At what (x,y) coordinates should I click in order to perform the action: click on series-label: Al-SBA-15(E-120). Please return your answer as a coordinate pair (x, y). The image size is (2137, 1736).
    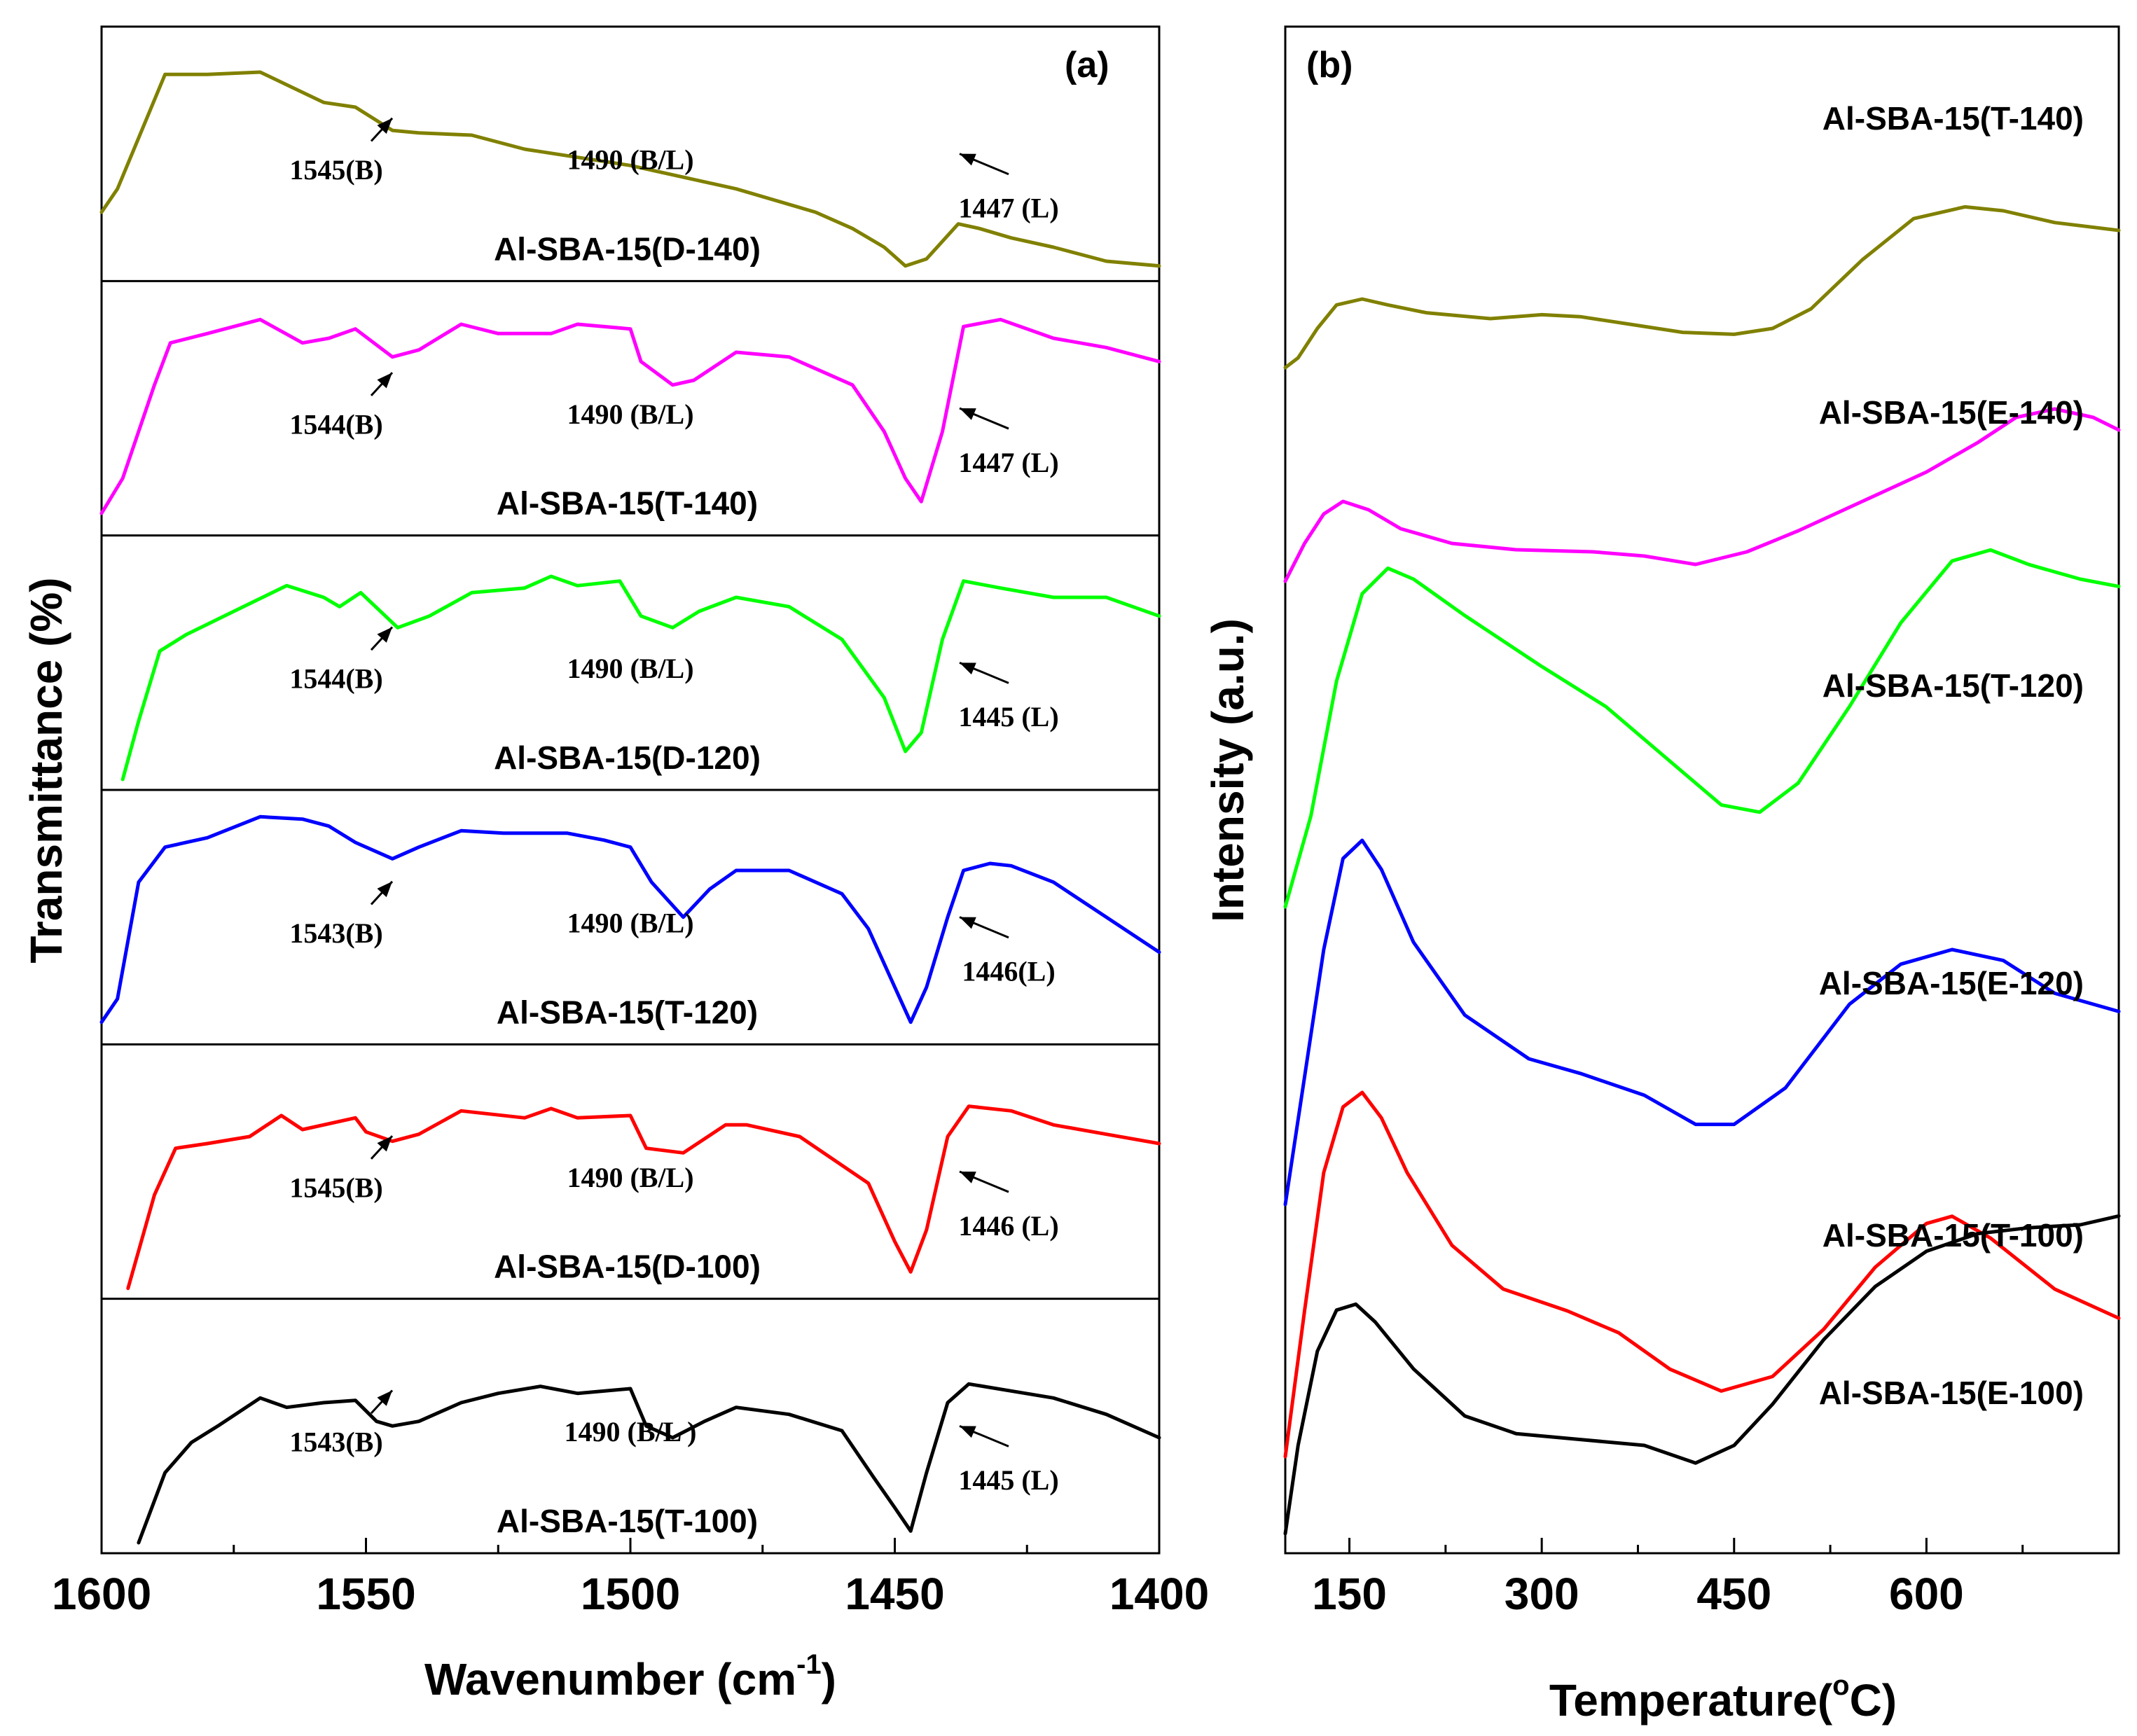
    Looking at the image, I should click on (1951, 983).